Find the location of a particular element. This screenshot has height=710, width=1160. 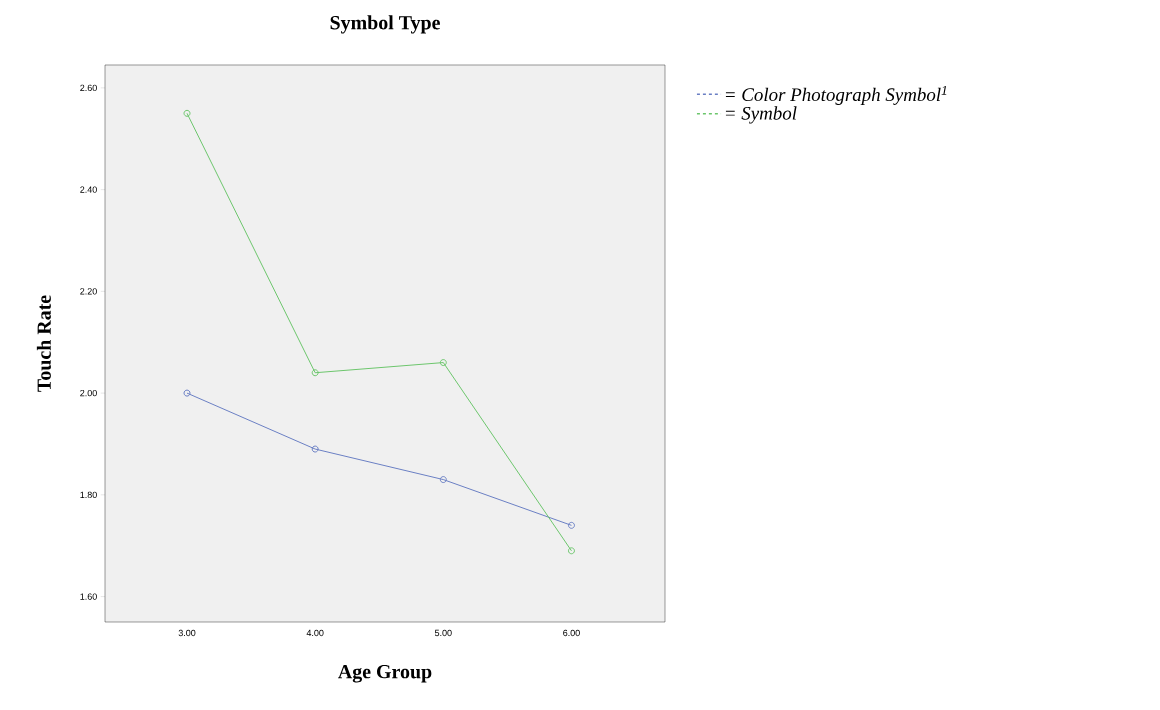

chart-title: Symbol Type is located at coordinates (385, 24).